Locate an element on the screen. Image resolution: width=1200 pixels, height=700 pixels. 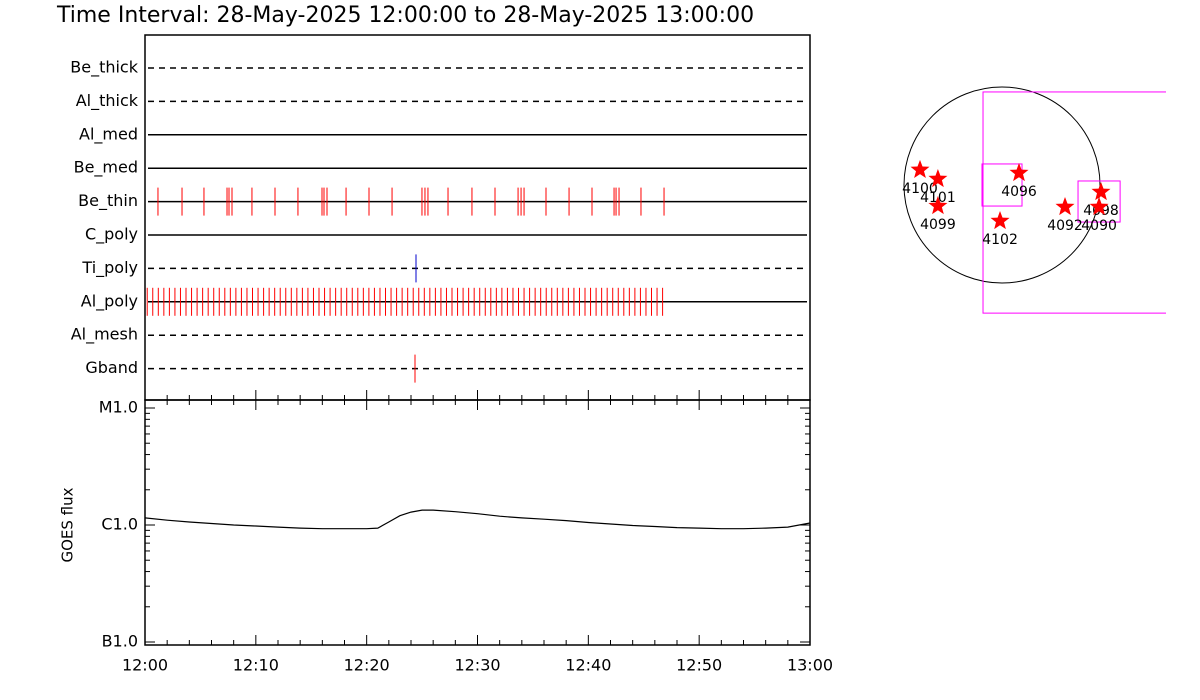
row-label: Be_thin is located at coordinates (108, 201).